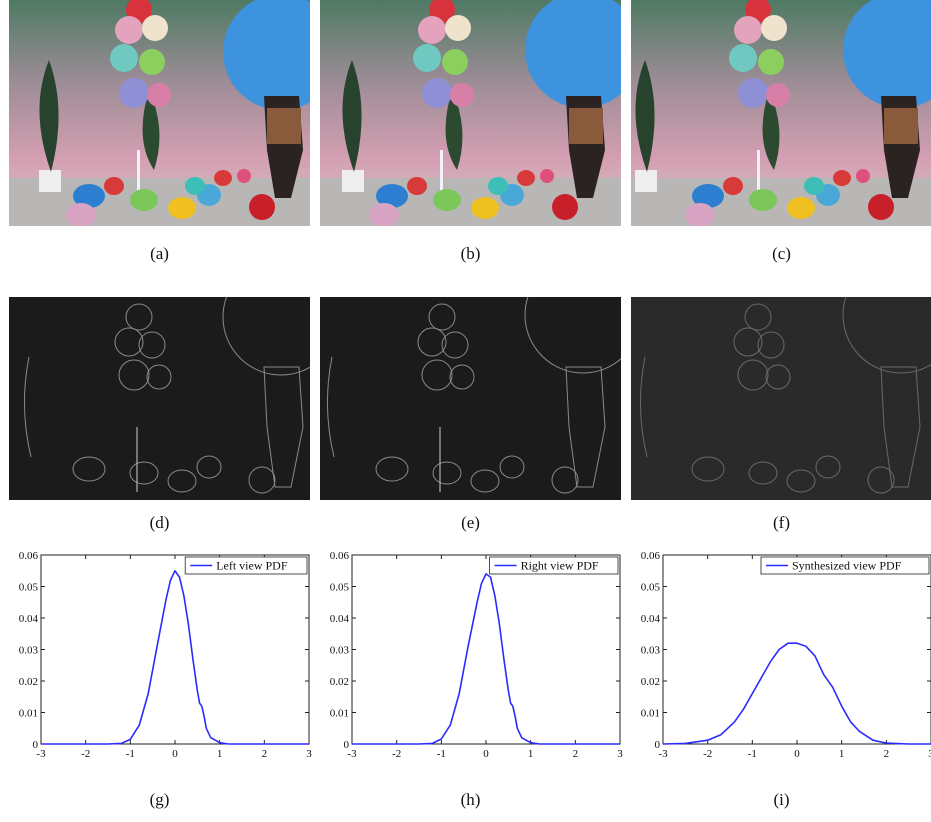 The height and width of the screenshot is (822, 931). I want to click on chart1-y-tick-label: 0.05, so click(340, 588).